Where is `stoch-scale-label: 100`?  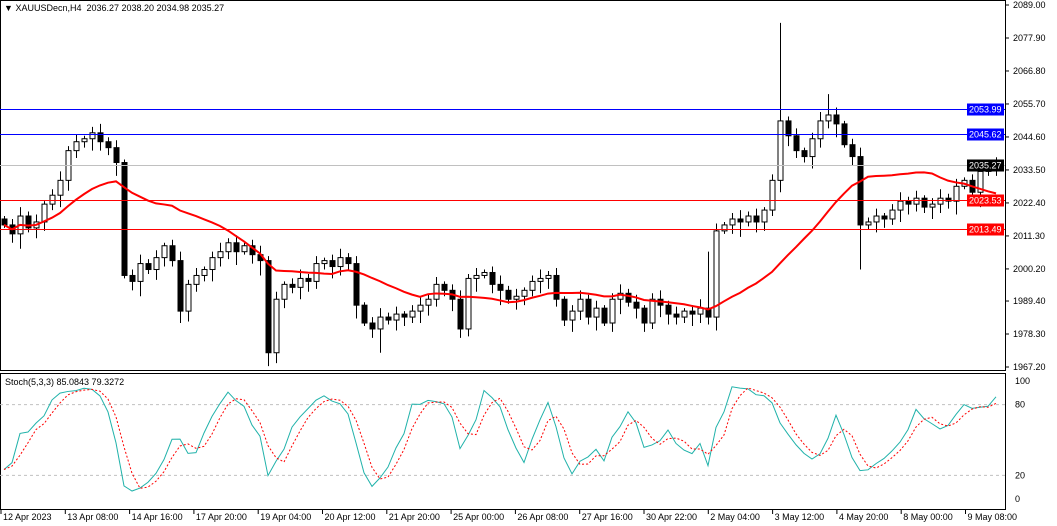 stoch-scale-label: 100 is located at coordinates (1022, 381).